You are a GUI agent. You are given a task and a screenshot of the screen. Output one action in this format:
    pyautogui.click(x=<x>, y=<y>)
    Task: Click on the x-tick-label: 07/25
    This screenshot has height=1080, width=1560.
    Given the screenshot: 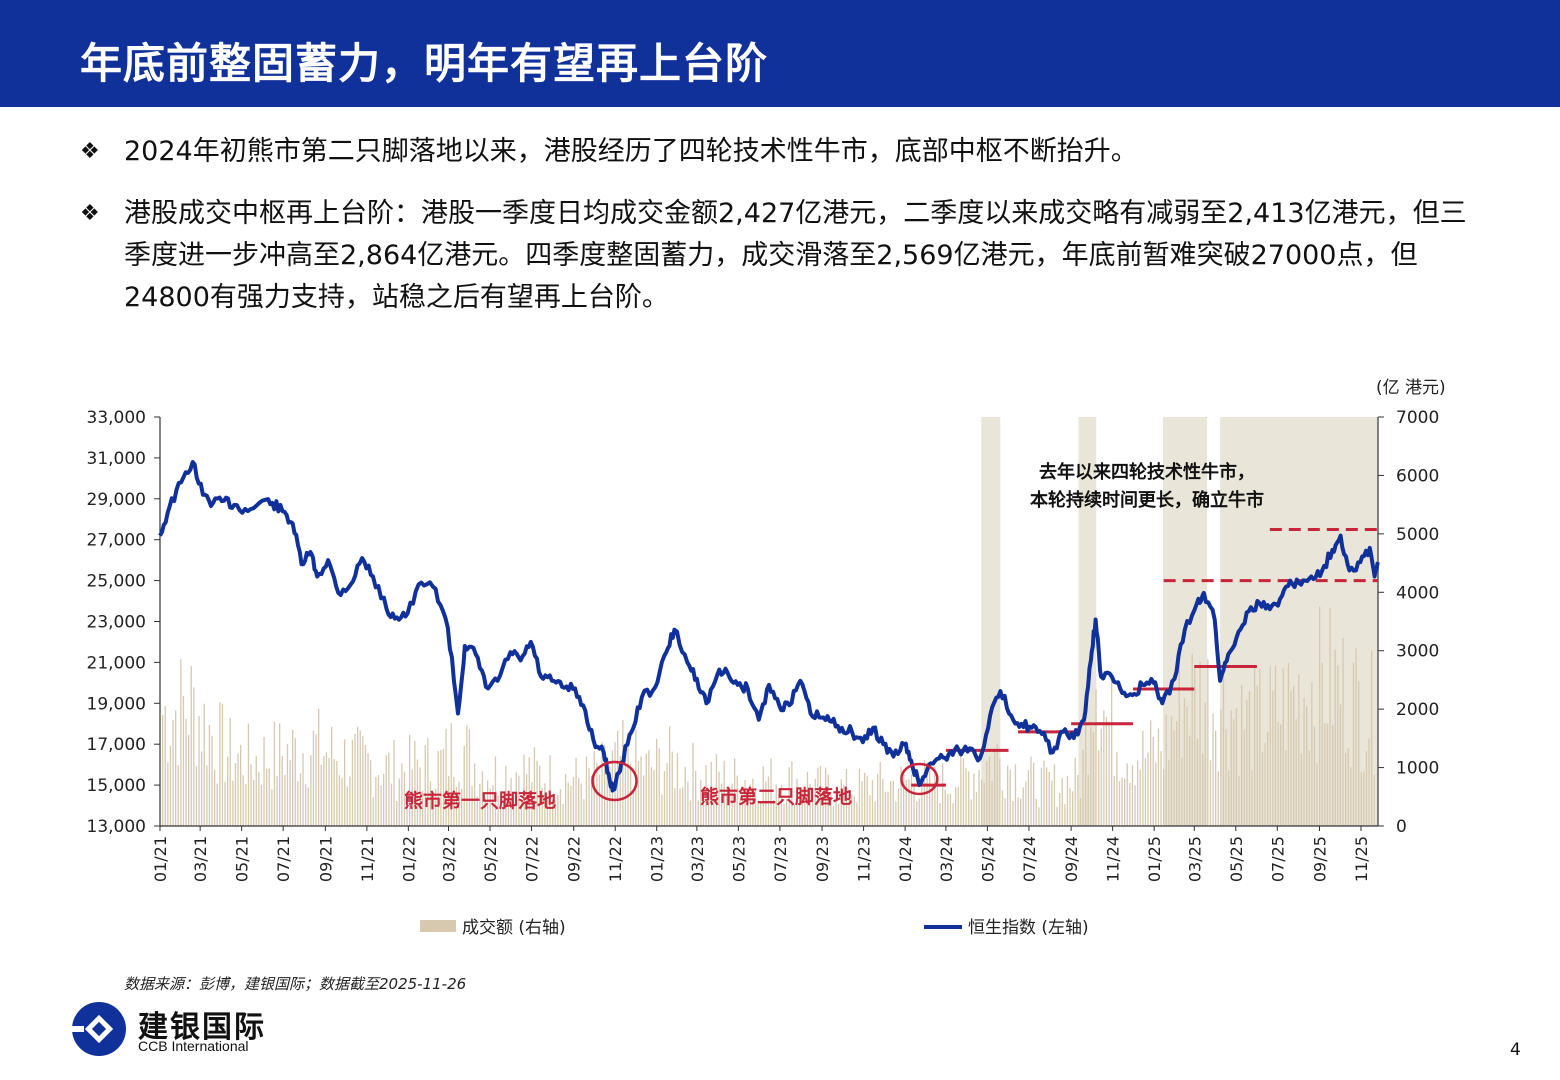 What is the action you would take?
    pyautogui.click(x=1277, y=859)
    